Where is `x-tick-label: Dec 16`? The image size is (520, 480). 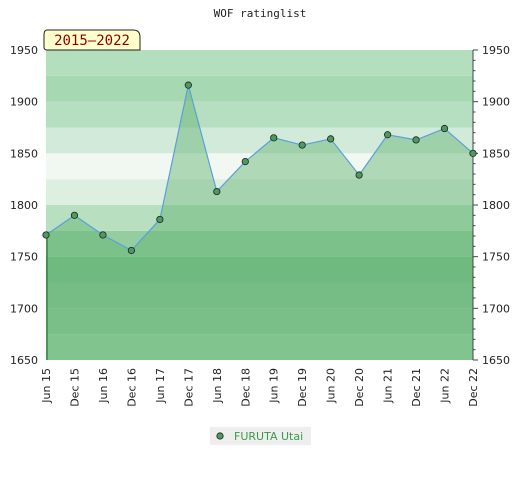
x-tick-label: Dec 16 is located at coordinates (131, 387).